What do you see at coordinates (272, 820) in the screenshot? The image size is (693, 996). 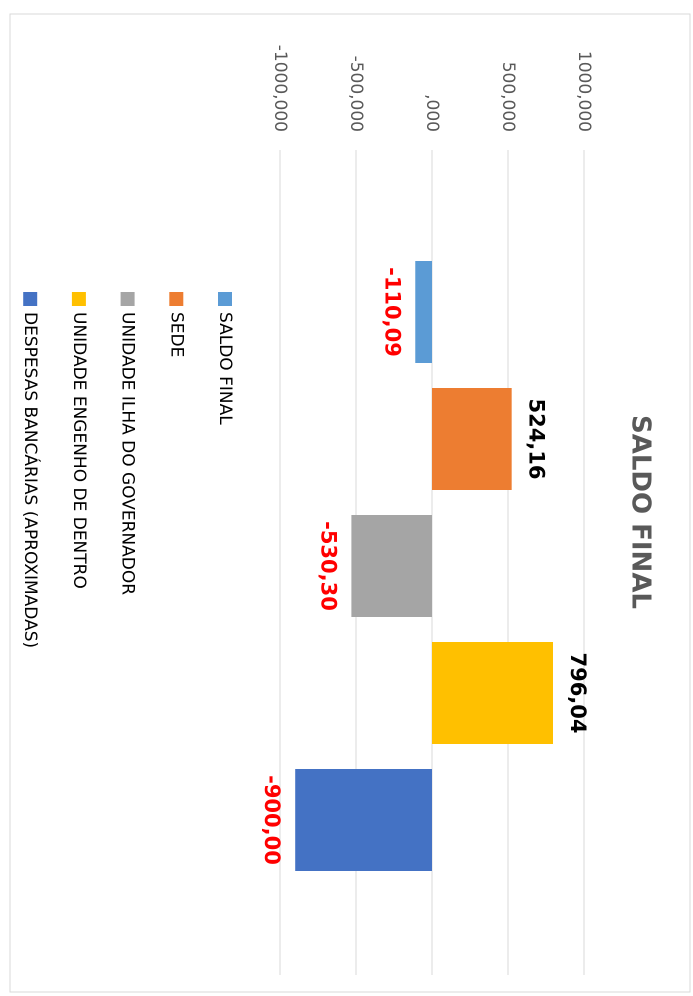 I see `data-label: -900,00` at bounding box center [272, 820].